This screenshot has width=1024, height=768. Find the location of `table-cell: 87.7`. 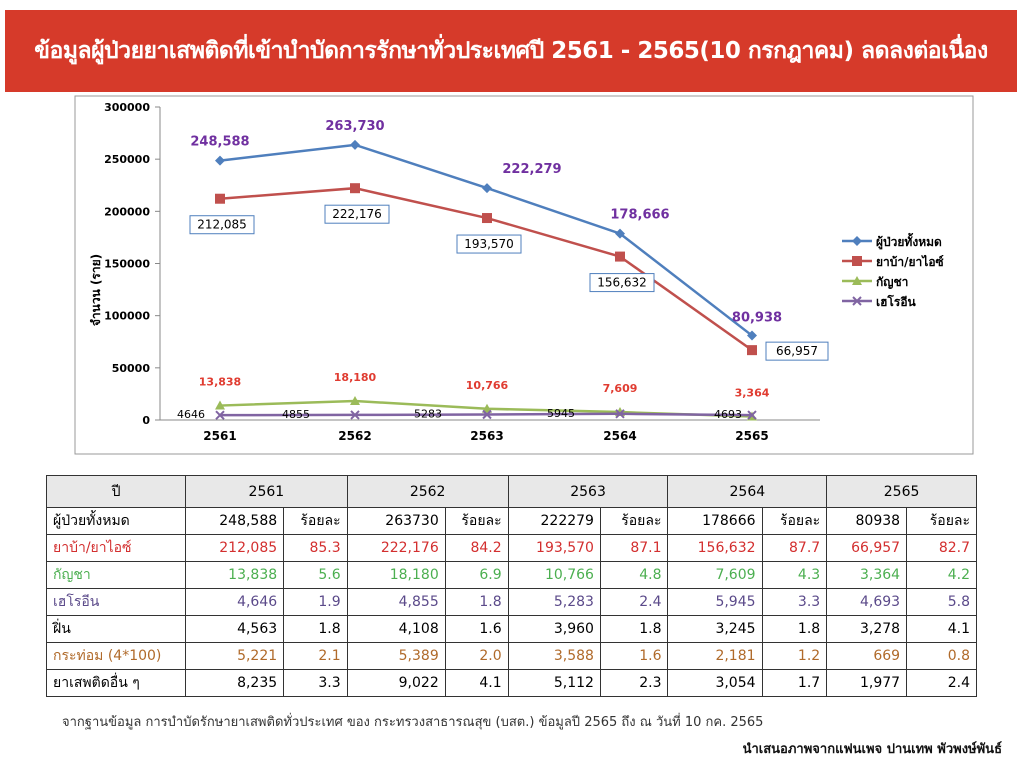

table-cell: 87.7 is located at coordinates (794, 548).